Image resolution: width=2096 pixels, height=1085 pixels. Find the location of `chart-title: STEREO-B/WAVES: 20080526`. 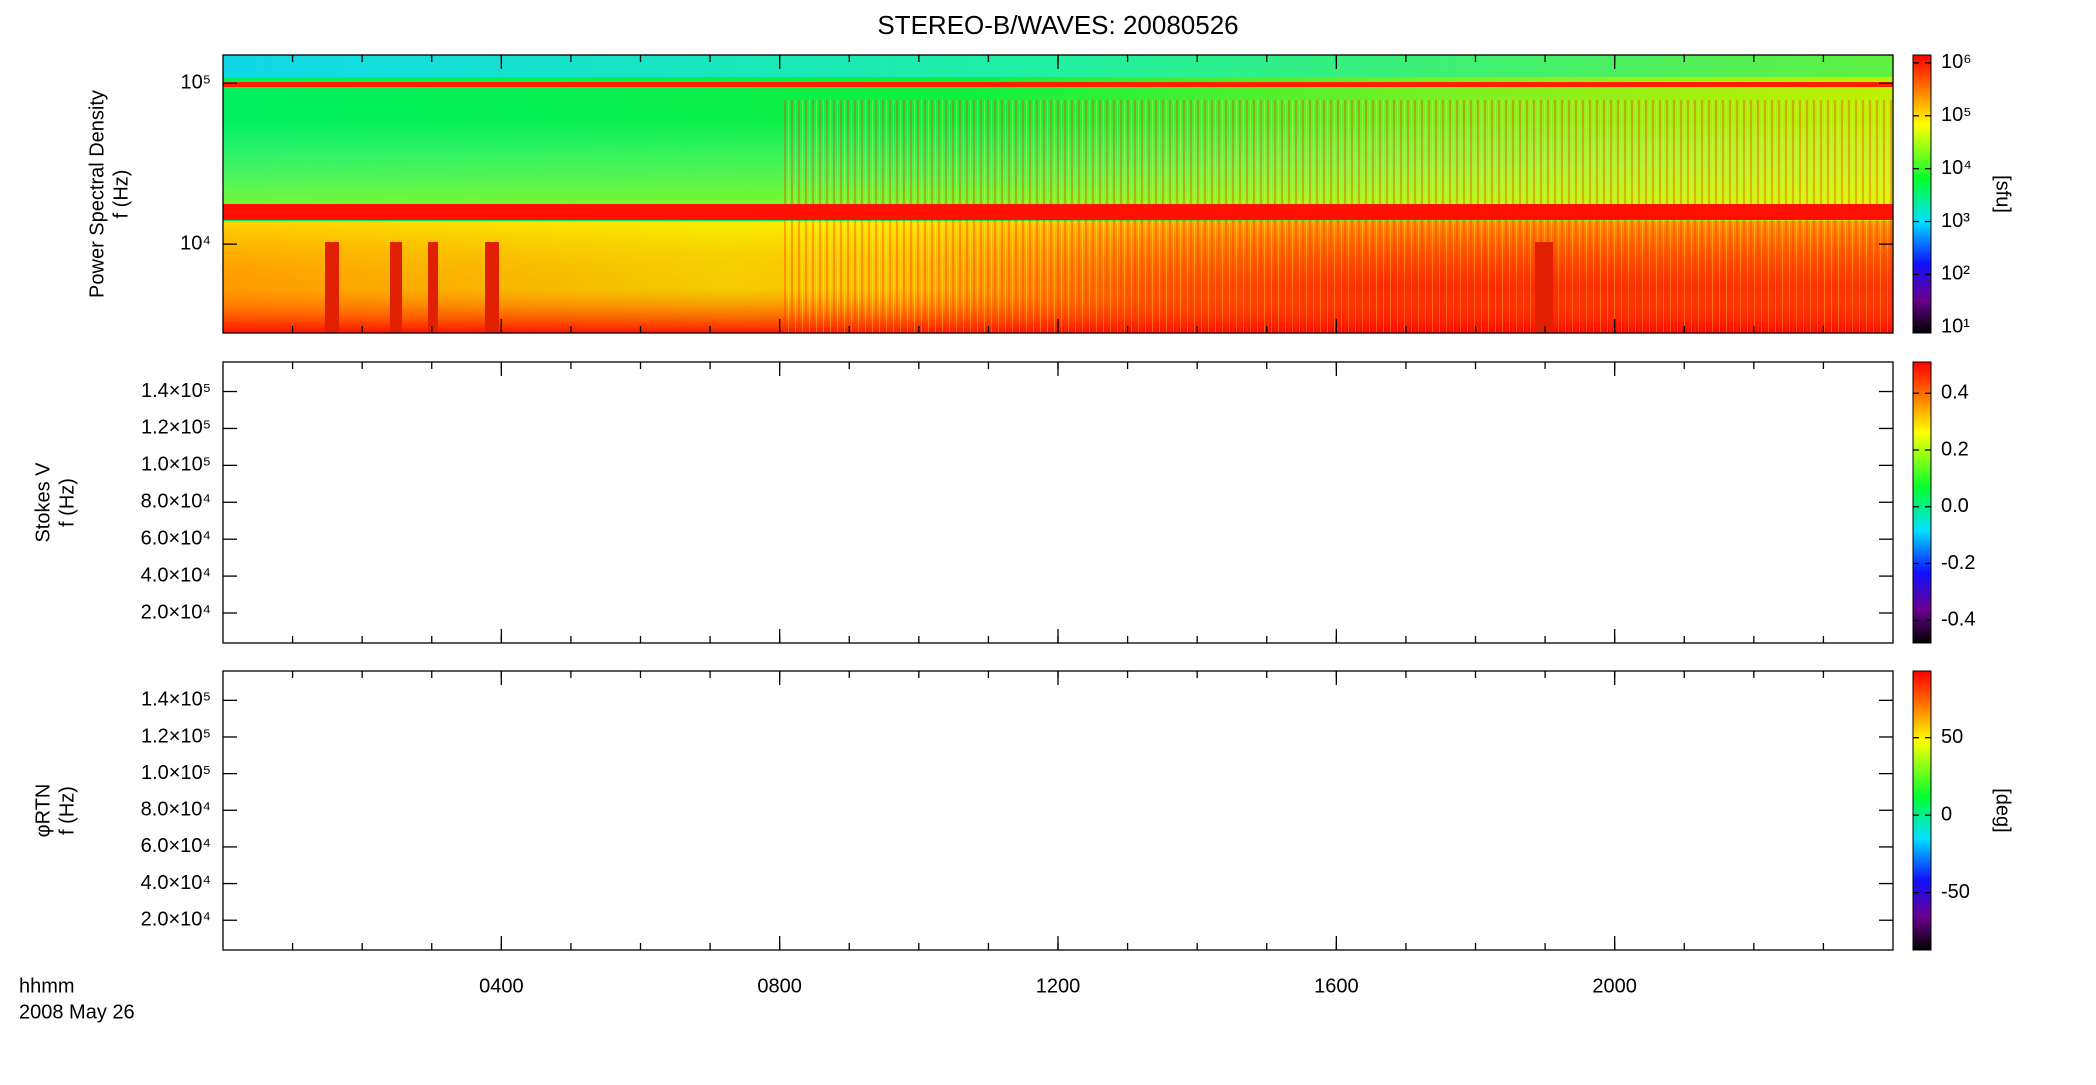

chart-title: STEREO-B/WAVES: 20080526 is located at coordinates (1057, 25).